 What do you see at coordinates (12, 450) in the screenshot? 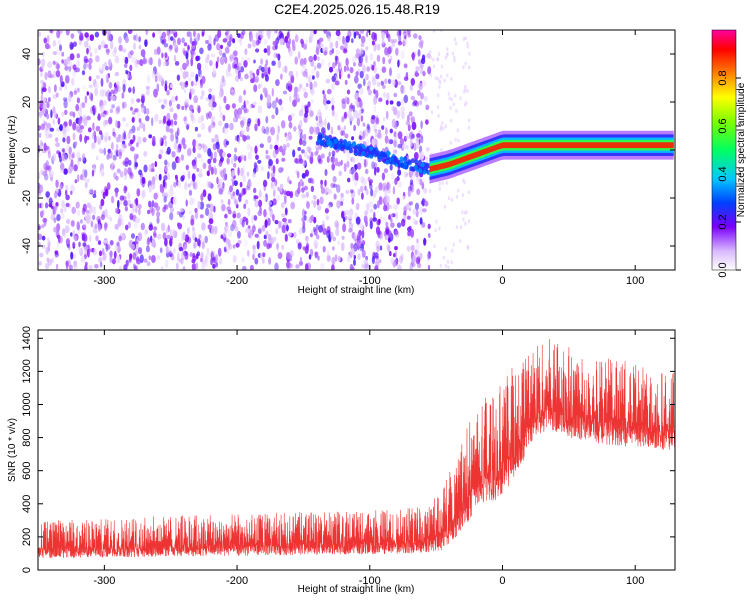
I see `snr-y-label: SNR (10 * v/v)` at bounding box center [12, 450].